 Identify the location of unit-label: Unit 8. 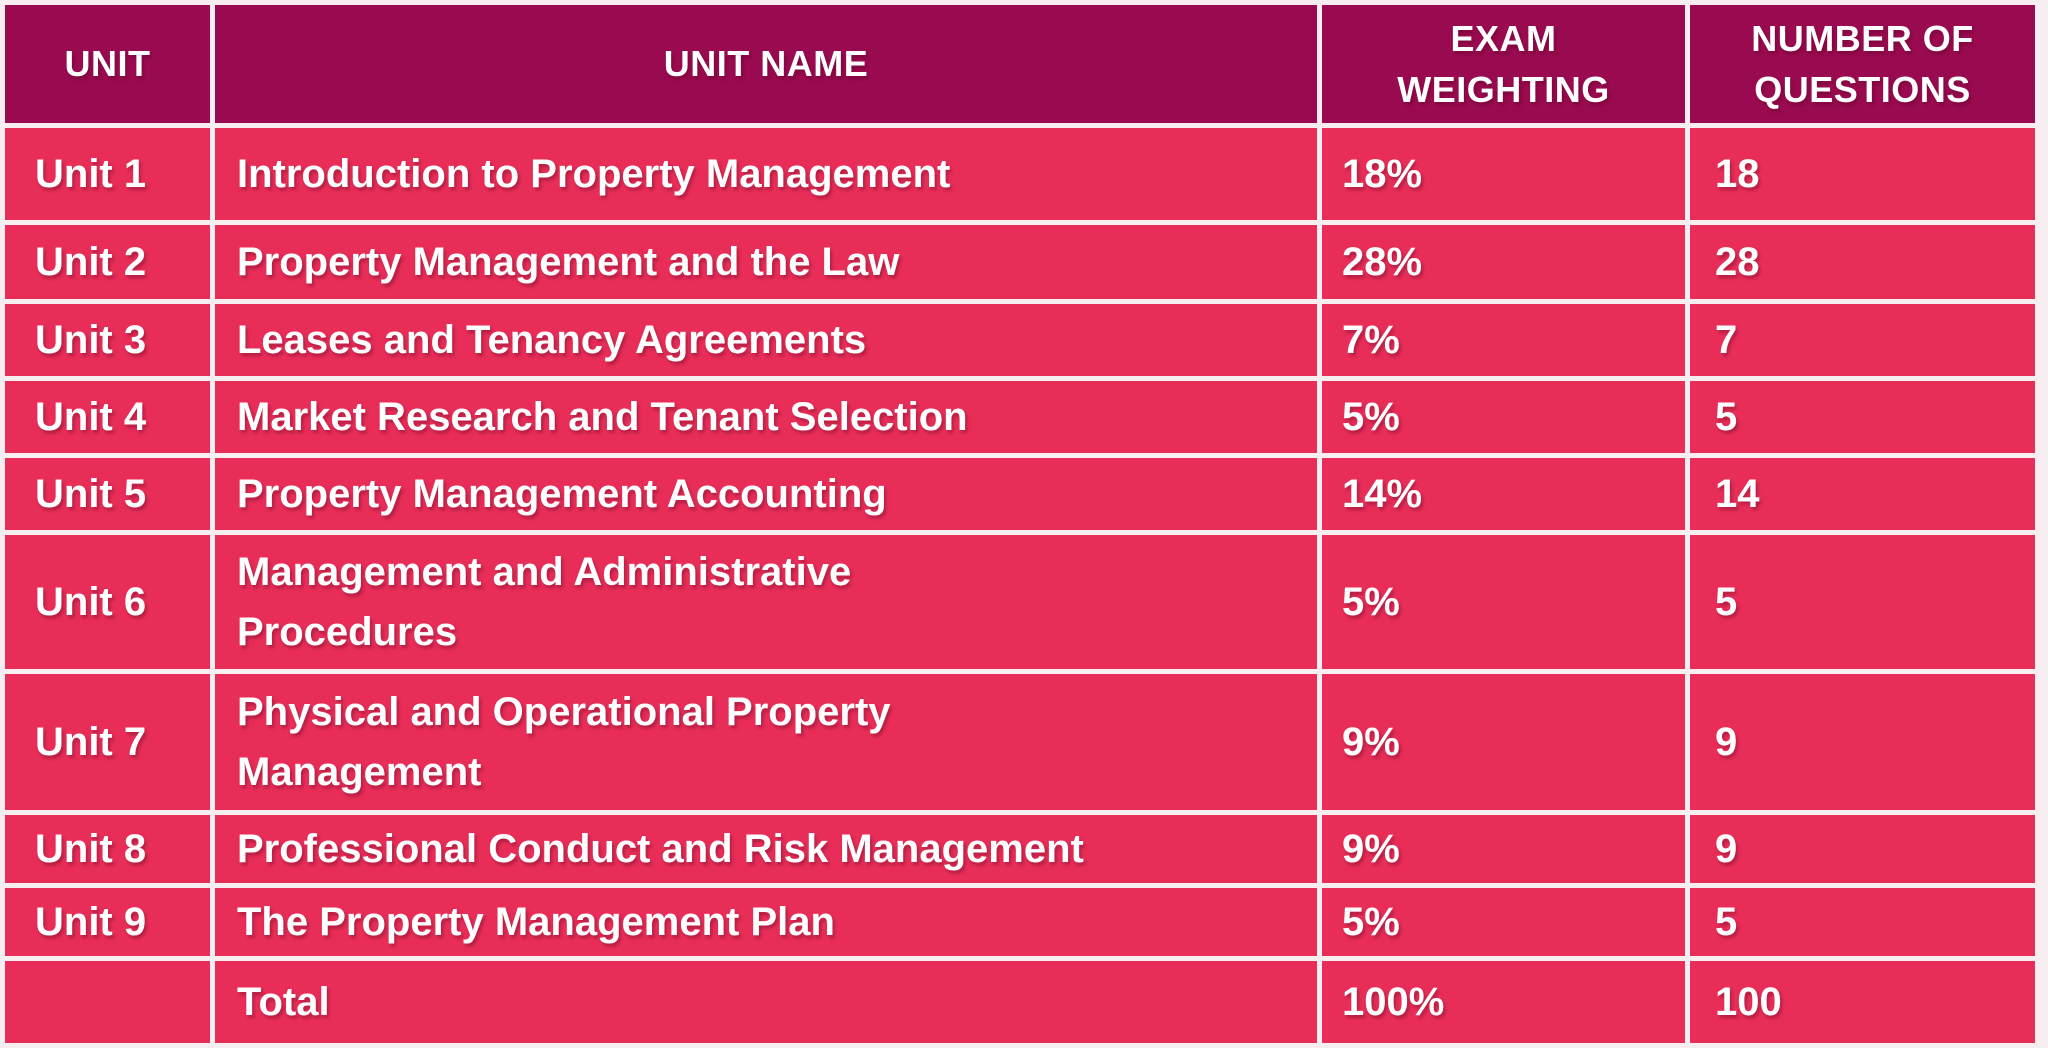
(91, 849).